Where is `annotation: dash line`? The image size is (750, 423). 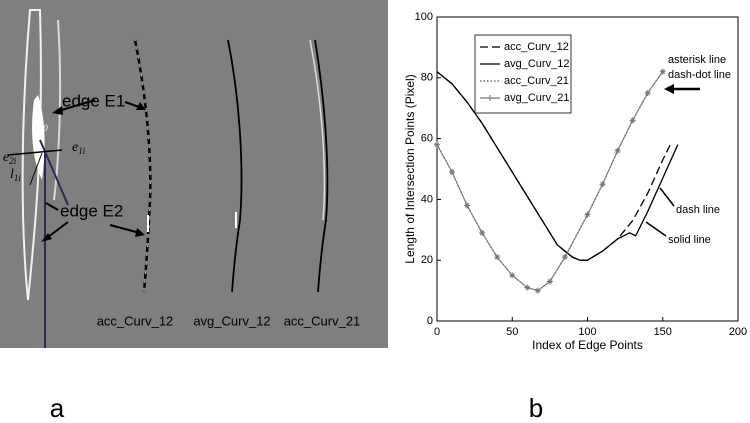
annotation: dash line is located at coordinates (698, 210).